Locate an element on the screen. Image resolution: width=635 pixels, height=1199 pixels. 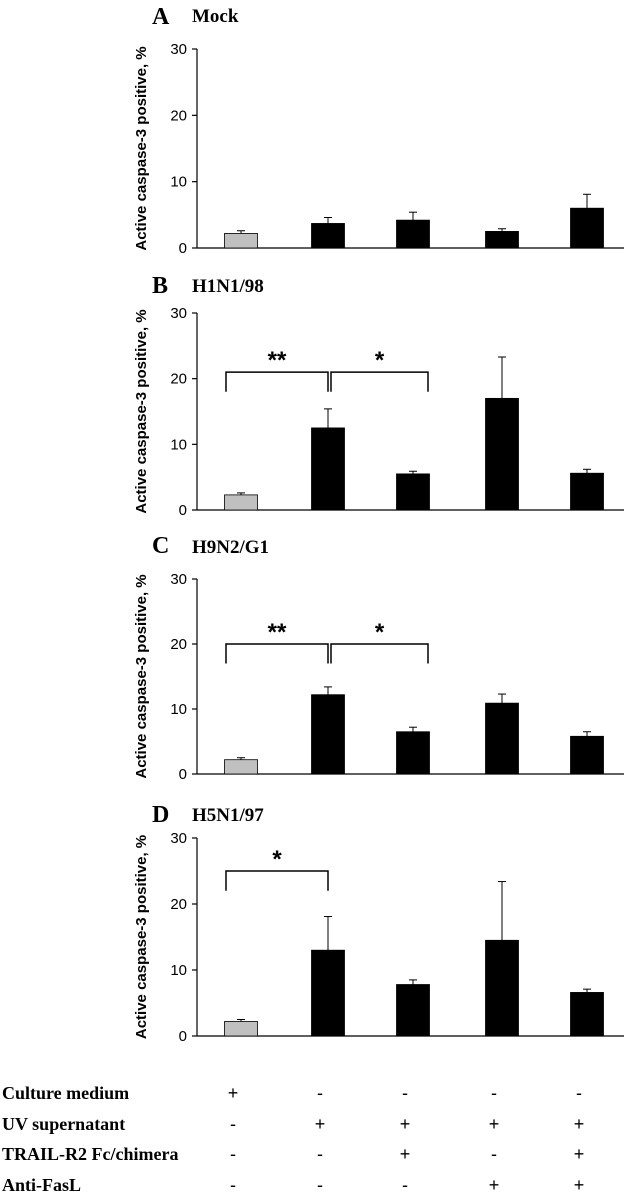
condition-row: UV supernatant - + + + + is located at coordinates (293, 1124).